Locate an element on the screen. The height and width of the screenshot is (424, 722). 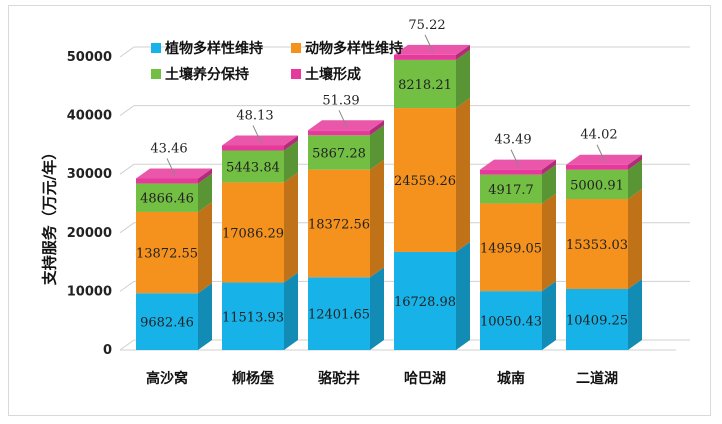
y-tick-label: 20000 is located at coordinates (89, 233).